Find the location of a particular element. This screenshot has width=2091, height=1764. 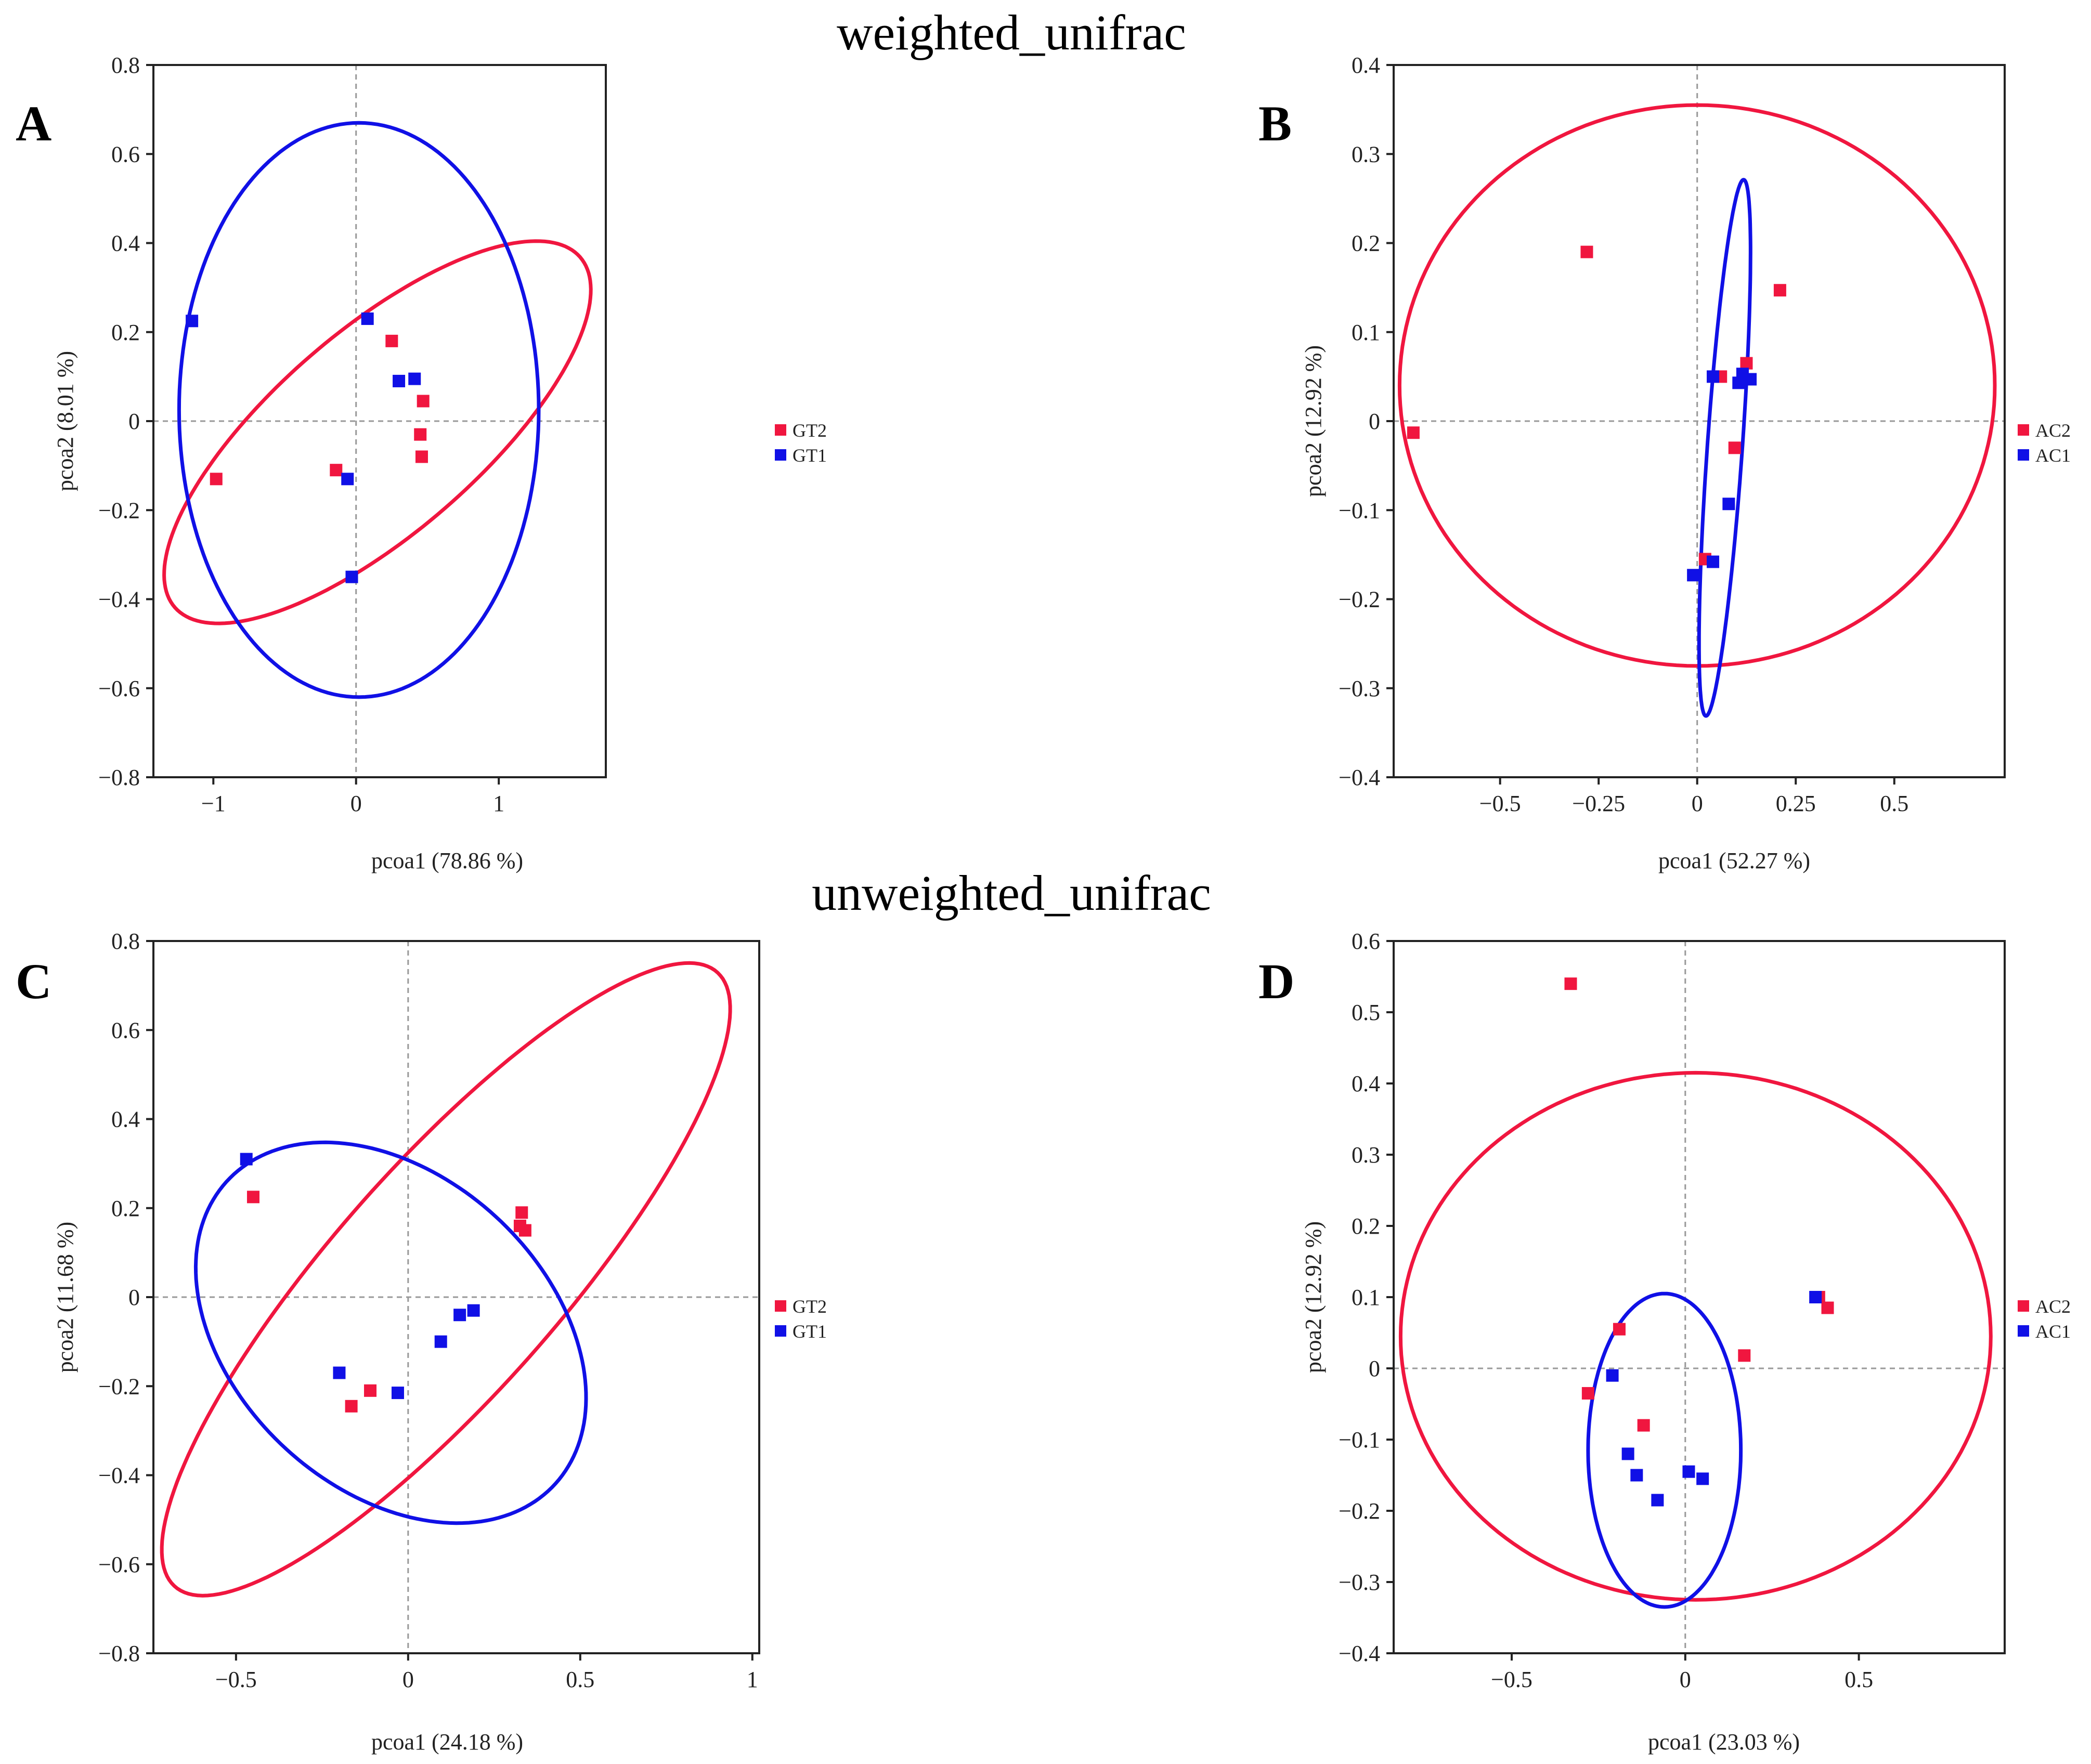

x-axis-label: pcoa1 (23.03 %) is located at coordinates (1724, 1742).